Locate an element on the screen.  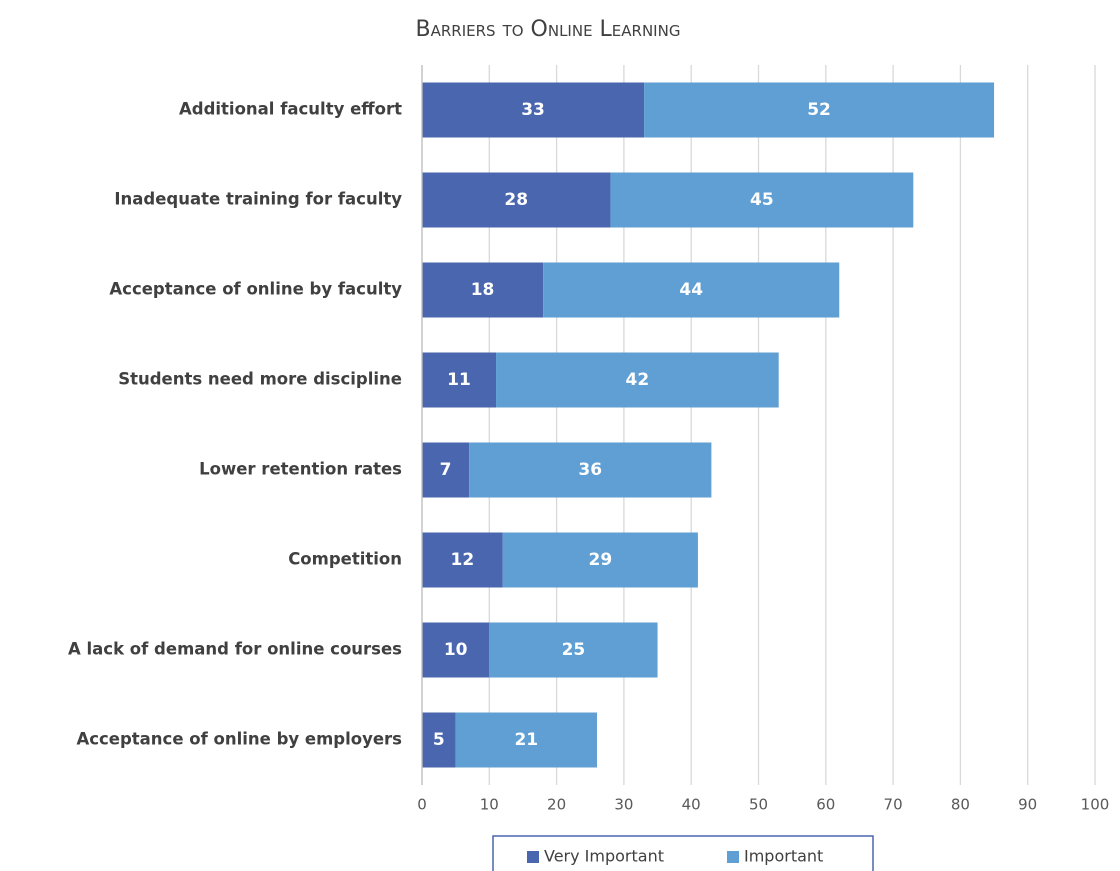
x-tick-label: 90 is located at coordinates (1027, 805).